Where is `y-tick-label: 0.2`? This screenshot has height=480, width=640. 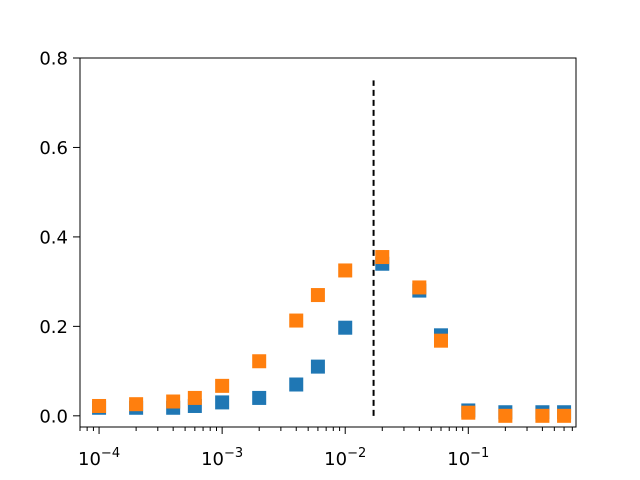
y-tick-label: 0.2 is located at coordinates (53, 327).